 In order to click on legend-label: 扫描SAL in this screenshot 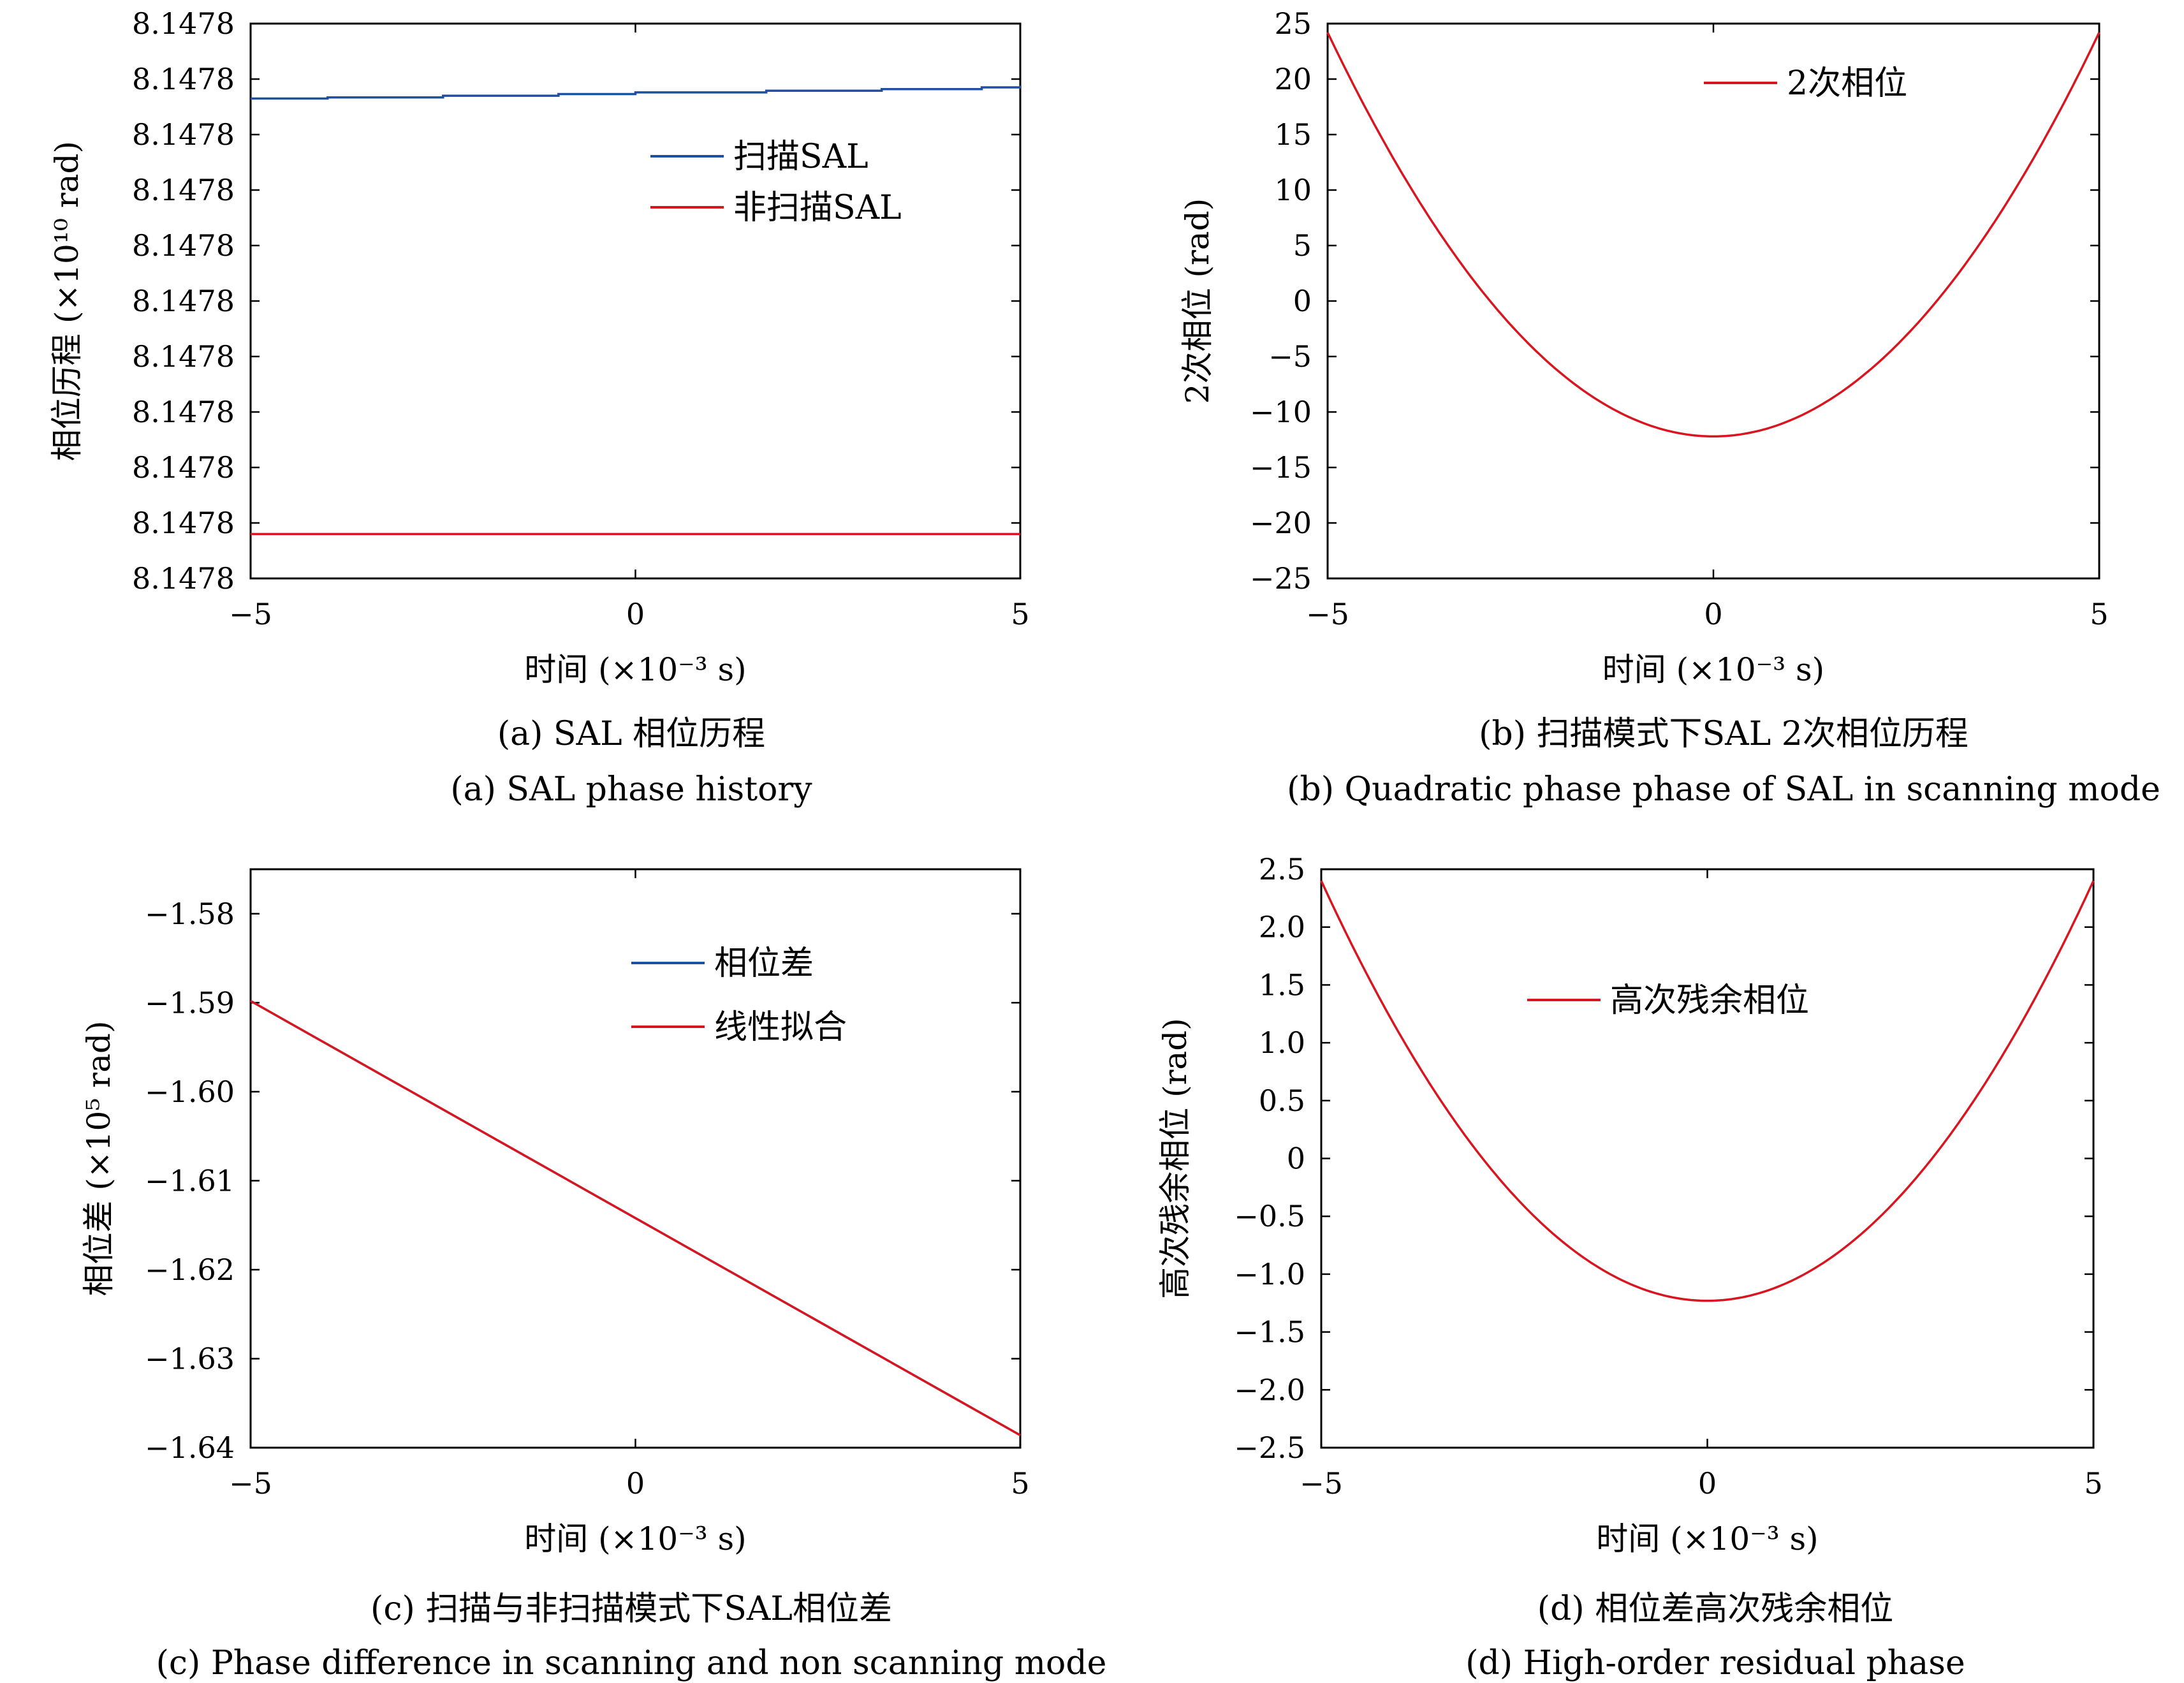, I will do `click(800, 157)`.